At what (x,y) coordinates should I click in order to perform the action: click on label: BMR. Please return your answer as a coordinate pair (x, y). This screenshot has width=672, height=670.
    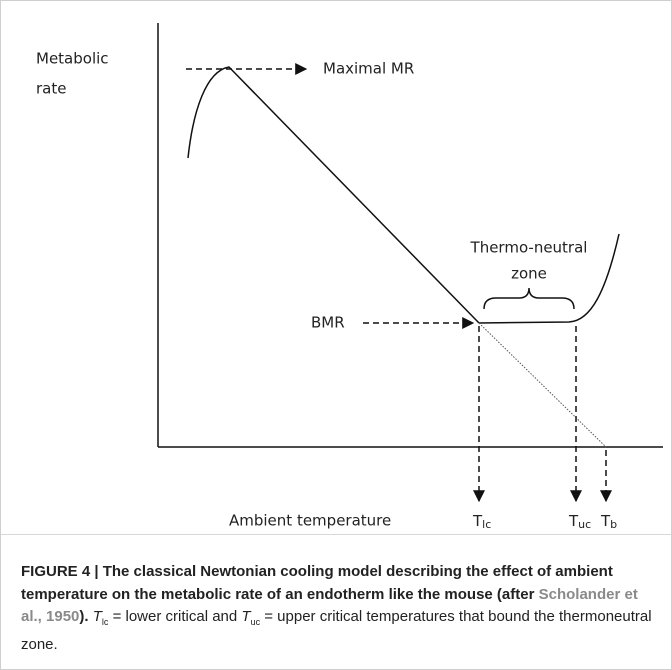
    Looking at the image, I should click on (328, 323).